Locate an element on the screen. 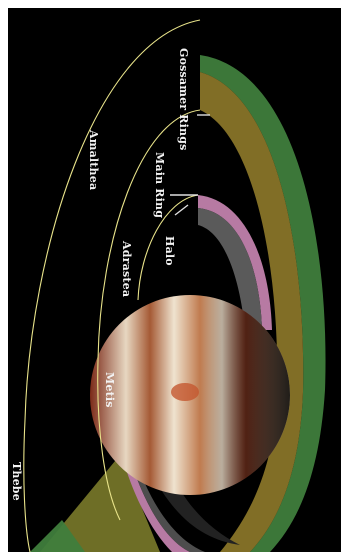 The width and height of the screenshot is (349, 560). label-amalthea: Amalthea is located at coordinates (93, 160).